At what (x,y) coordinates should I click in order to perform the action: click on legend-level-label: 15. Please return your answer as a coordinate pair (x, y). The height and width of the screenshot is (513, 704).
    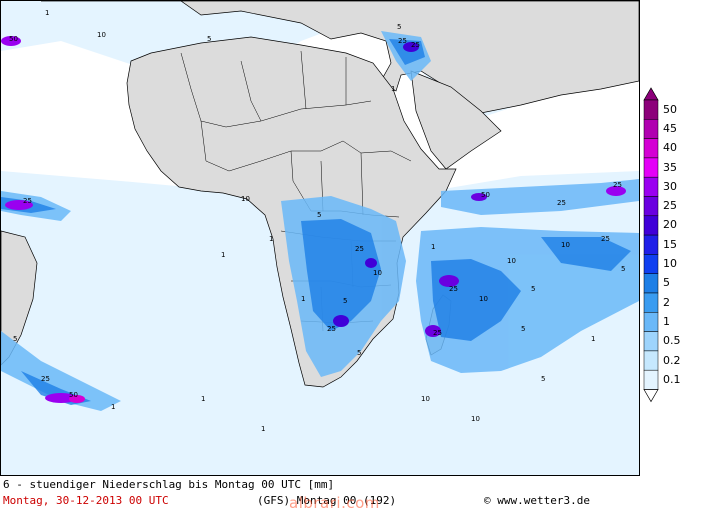
    Looking at the image, I should click on (670, 244).